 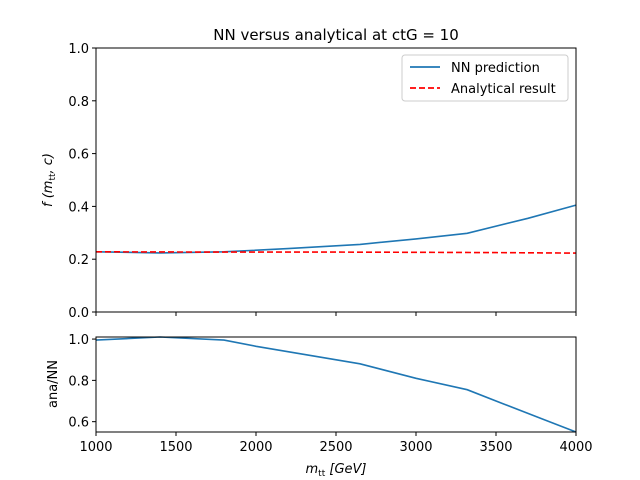 I want to click on top-y-tick-label: 0.0, so click(x=78, y=313).